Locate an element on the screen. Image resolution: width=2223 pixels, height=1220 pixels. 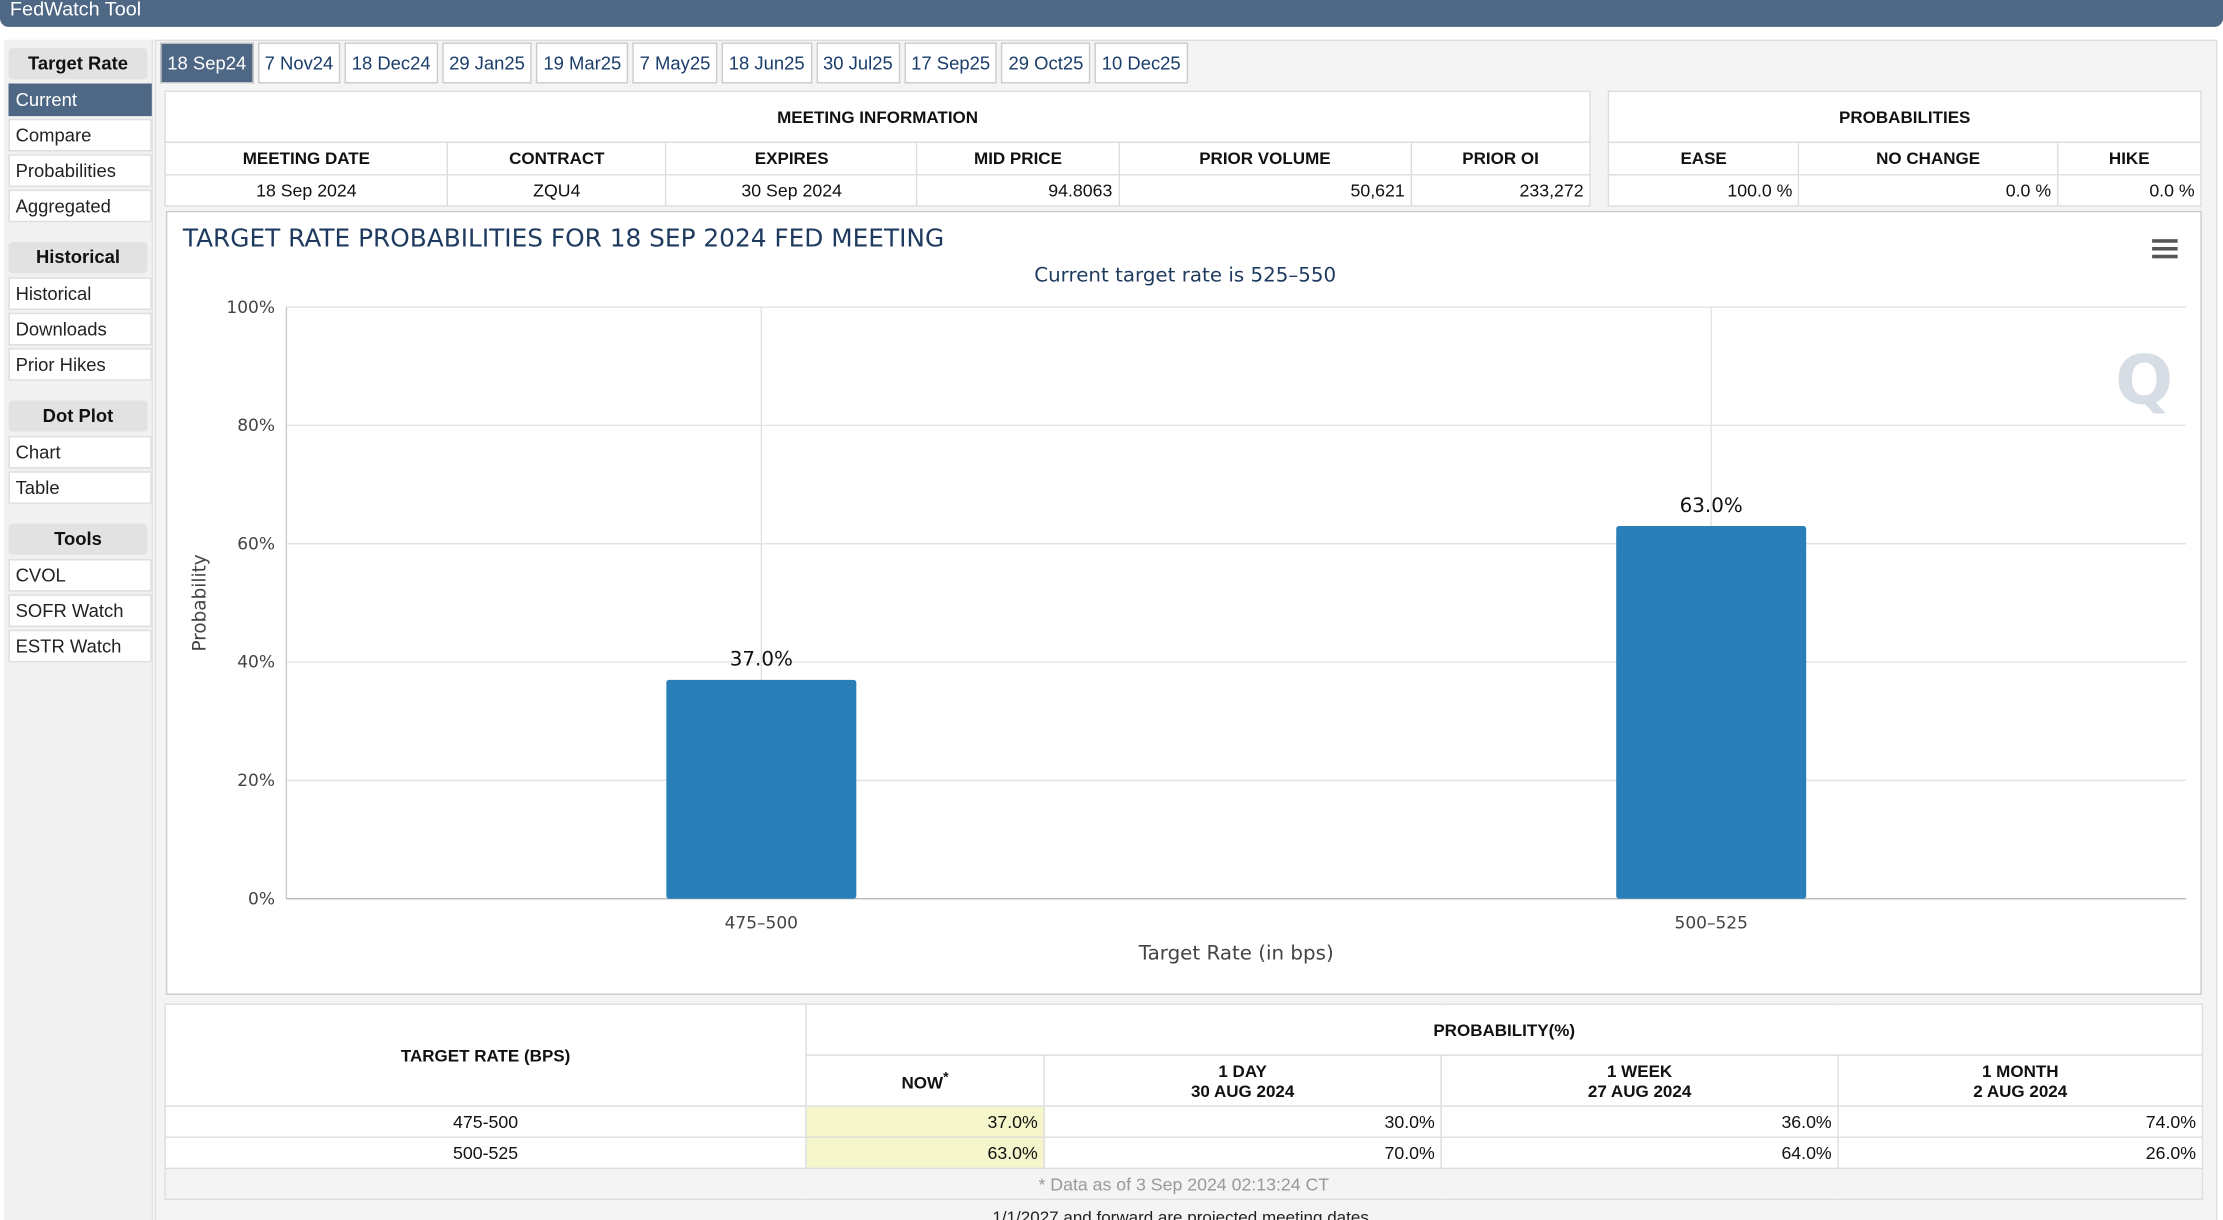
cell: 94.8063 is located at coordinates (1018, 190).